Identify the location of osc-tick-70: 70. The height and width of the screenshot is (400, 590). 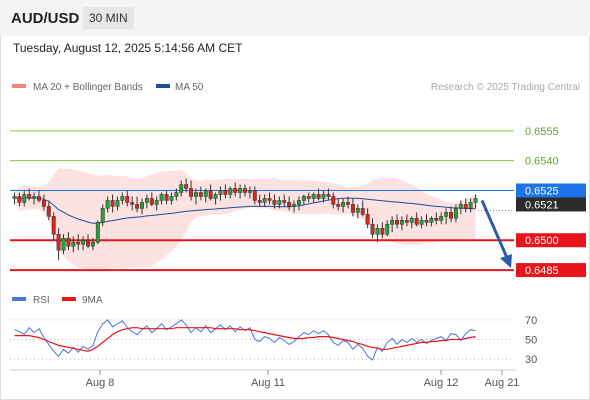
(531, 321).